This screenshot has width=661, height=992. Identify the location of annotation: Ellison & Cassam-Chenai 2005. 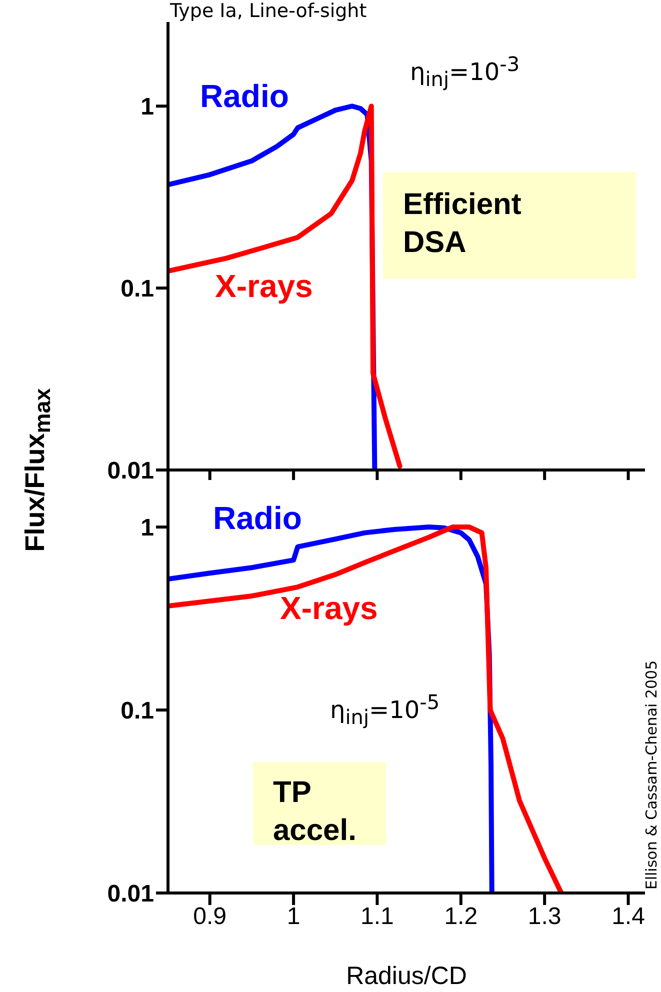
(651, 775).